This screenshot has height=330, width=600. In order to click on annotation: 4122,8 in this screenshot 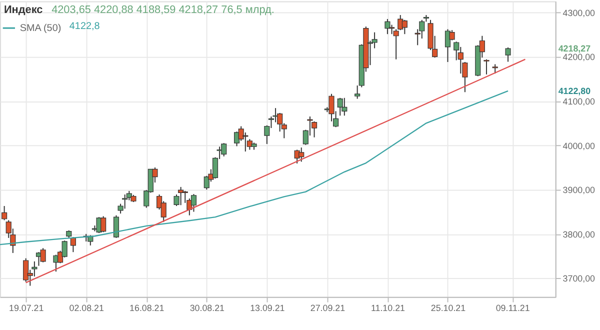, I will do `click(84, 26)`.